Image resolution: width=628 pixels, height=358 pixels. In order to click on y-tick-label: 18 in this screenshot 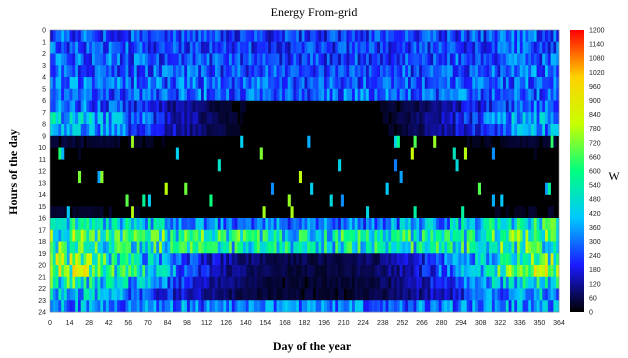, I will do `click(42, 242)`.